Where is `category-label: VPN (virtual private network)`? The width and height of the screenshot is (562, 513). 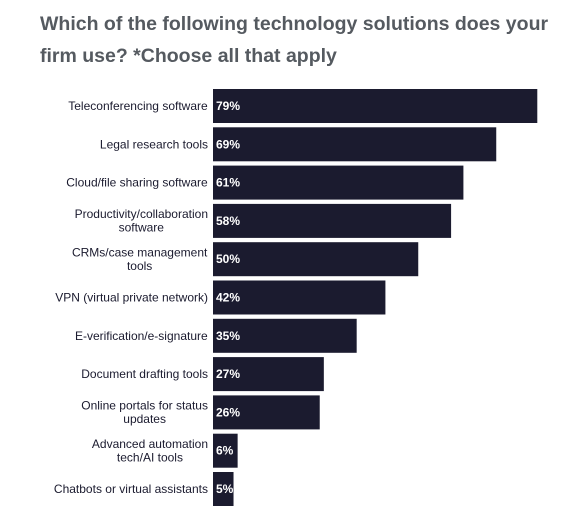
category-label: VPN (virtual private network) is located at coordinates (131, 298).